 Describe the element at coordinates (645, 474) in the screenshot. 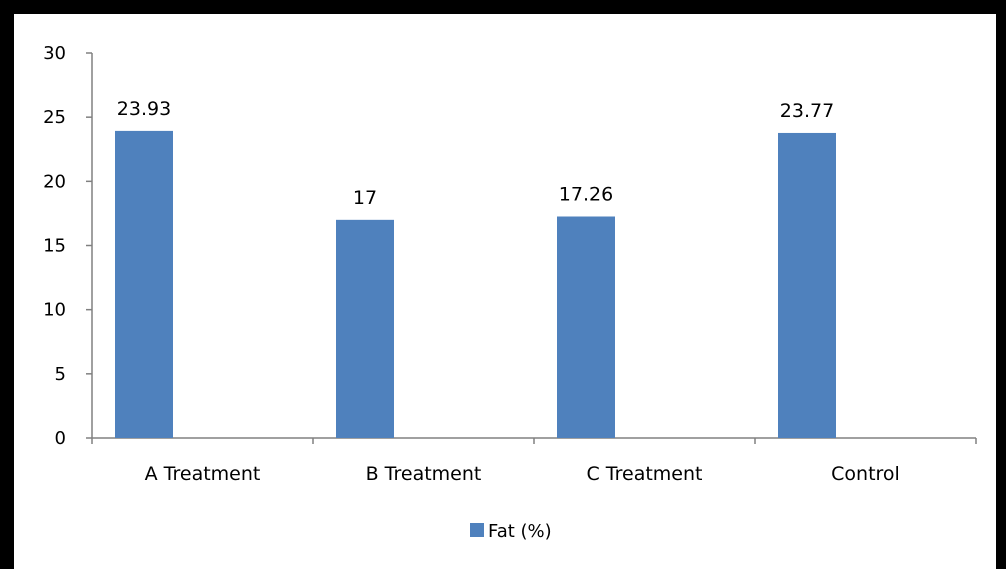

I see `x-category-label: C Treatment` at that location.